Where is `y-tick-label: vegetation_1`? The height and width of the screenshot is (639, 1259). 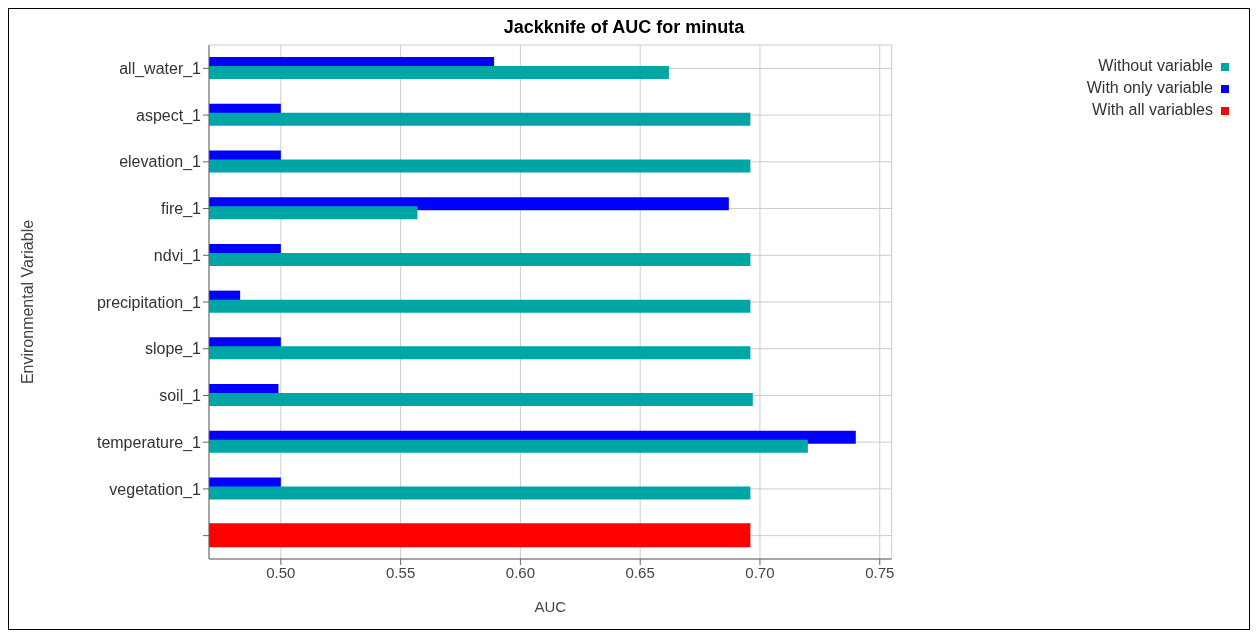 y-tick-label: vegetation_1 is located at coordinates (155, 489).